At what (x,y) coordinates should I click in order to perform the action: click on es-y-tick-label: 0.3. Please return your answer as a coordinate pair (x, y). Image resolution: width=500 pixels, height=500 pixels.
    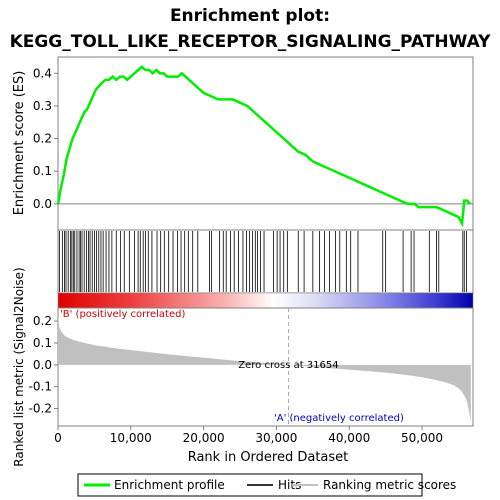
    Looking at the image, I should click on (42, 106).